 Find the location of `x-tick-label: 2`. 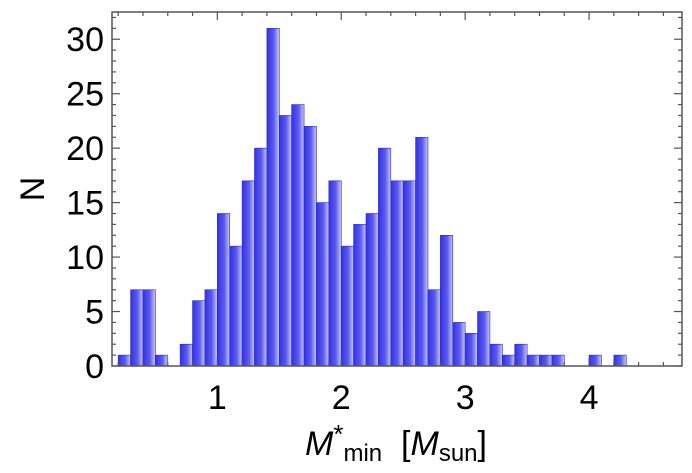

x-tick-label: 2 is located at coordinates (341, 398).